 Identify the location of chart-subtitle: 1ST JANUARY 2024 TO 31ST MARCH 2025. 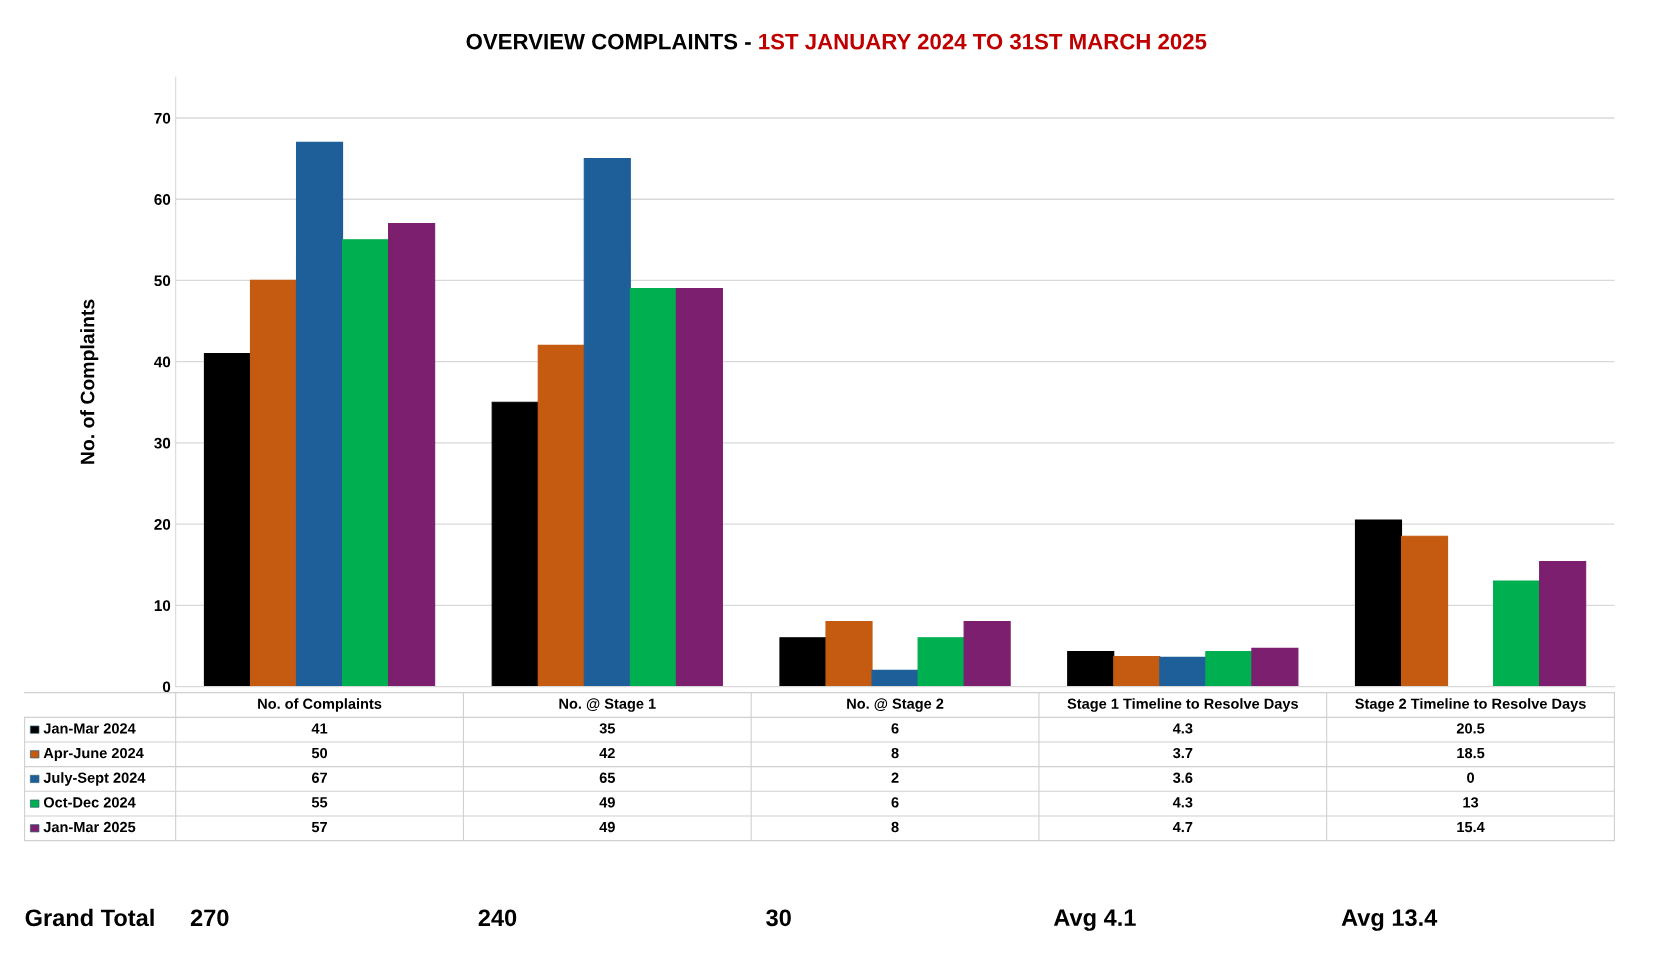
(983, 41).